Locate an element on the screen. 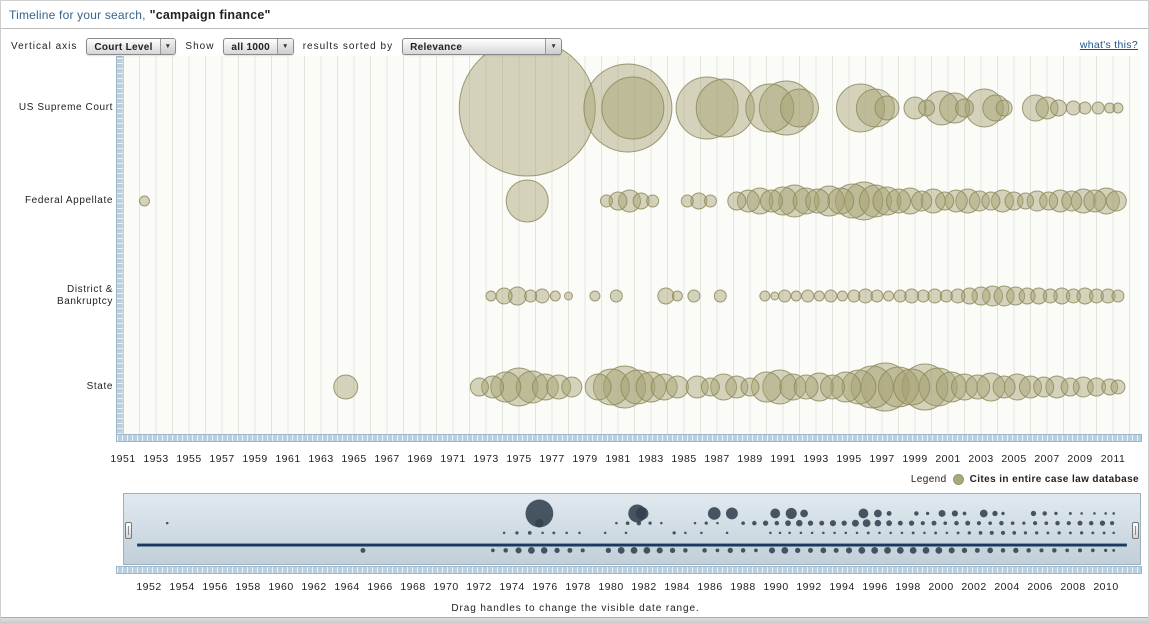 The height and width of the screenshot is (624, 1149). right-drag-handle is located at coordinates (1135, 530).